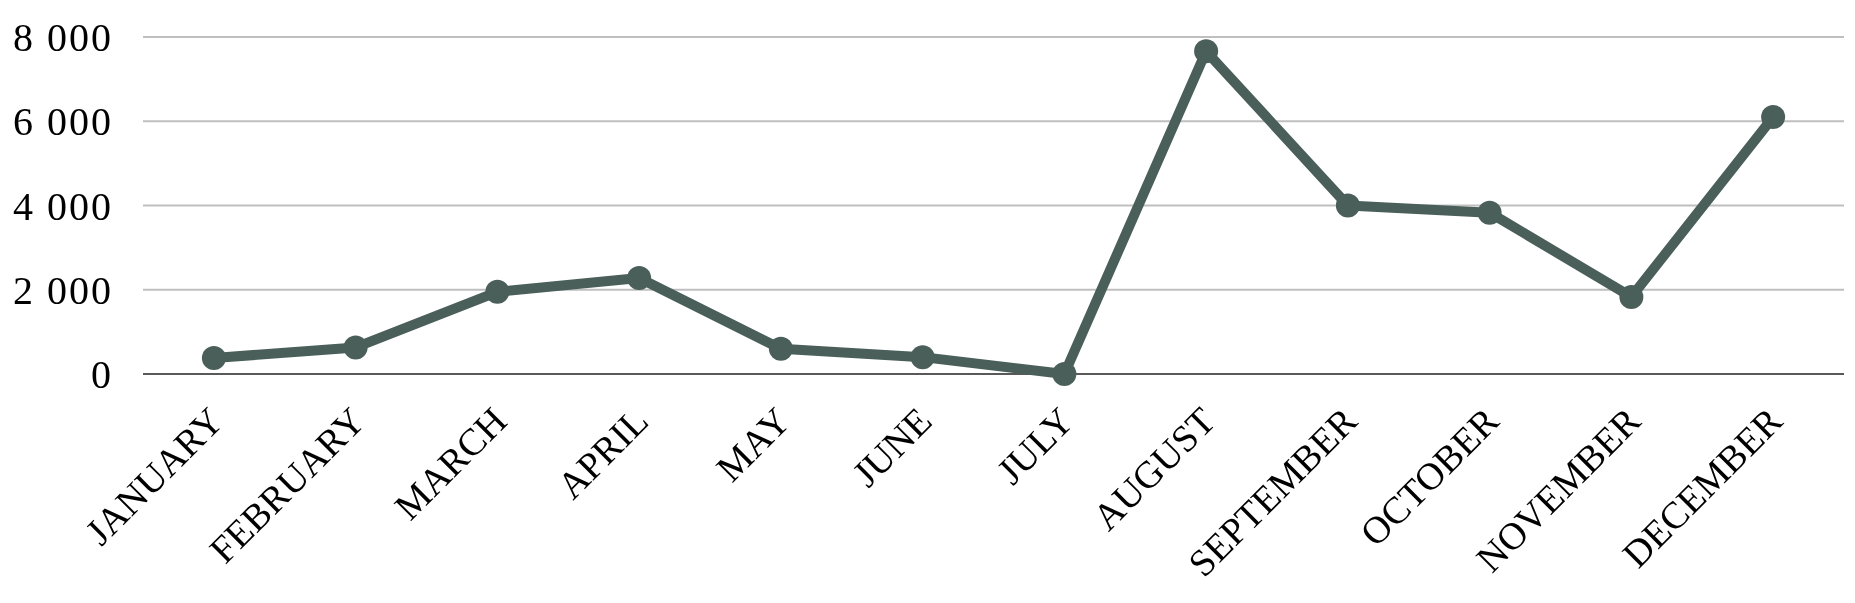  What do you see at coordinates (63, 206) in the screenshot?
I see `y-tick-label: 4 000` at bounding box center [63, 206].